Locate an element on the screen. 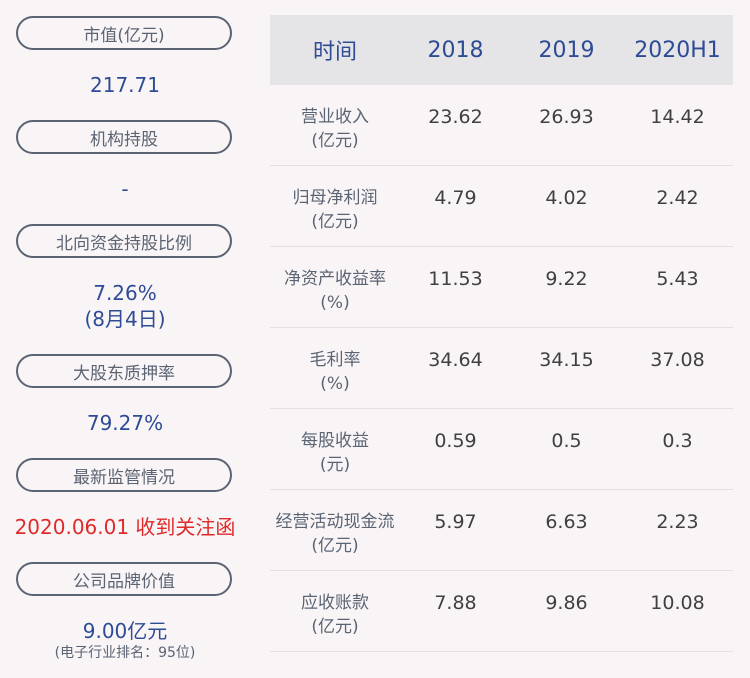  cell-2019: 4.02 is located at coordinates (566, 198).